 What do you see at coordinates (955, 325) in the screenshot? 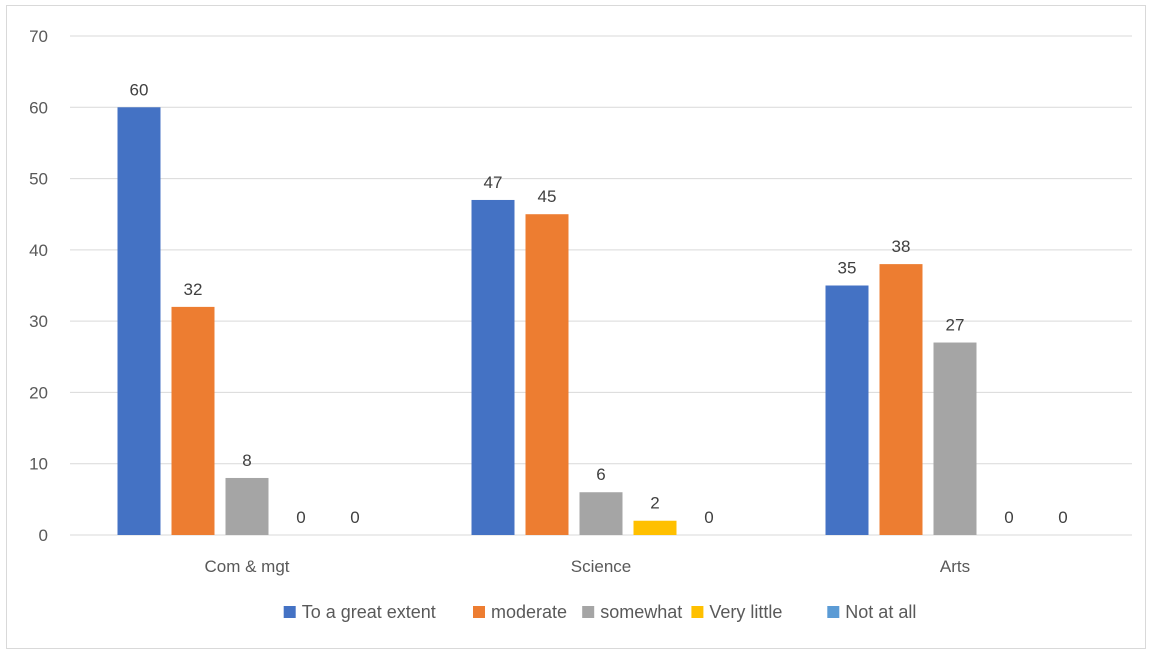
I see `data-label: 27` at bounding box center [955, 325].